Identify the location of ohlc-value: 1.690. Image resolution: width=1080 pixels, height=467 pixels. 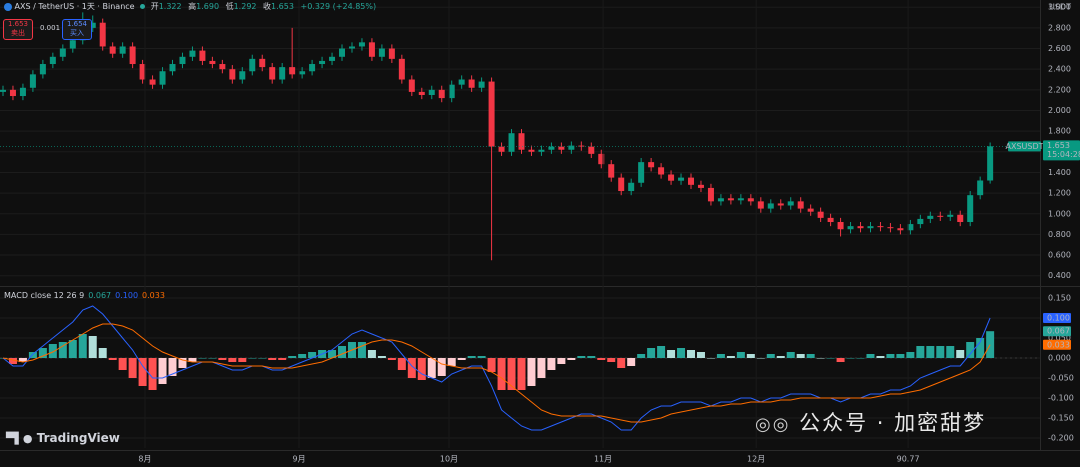
(208, 6).